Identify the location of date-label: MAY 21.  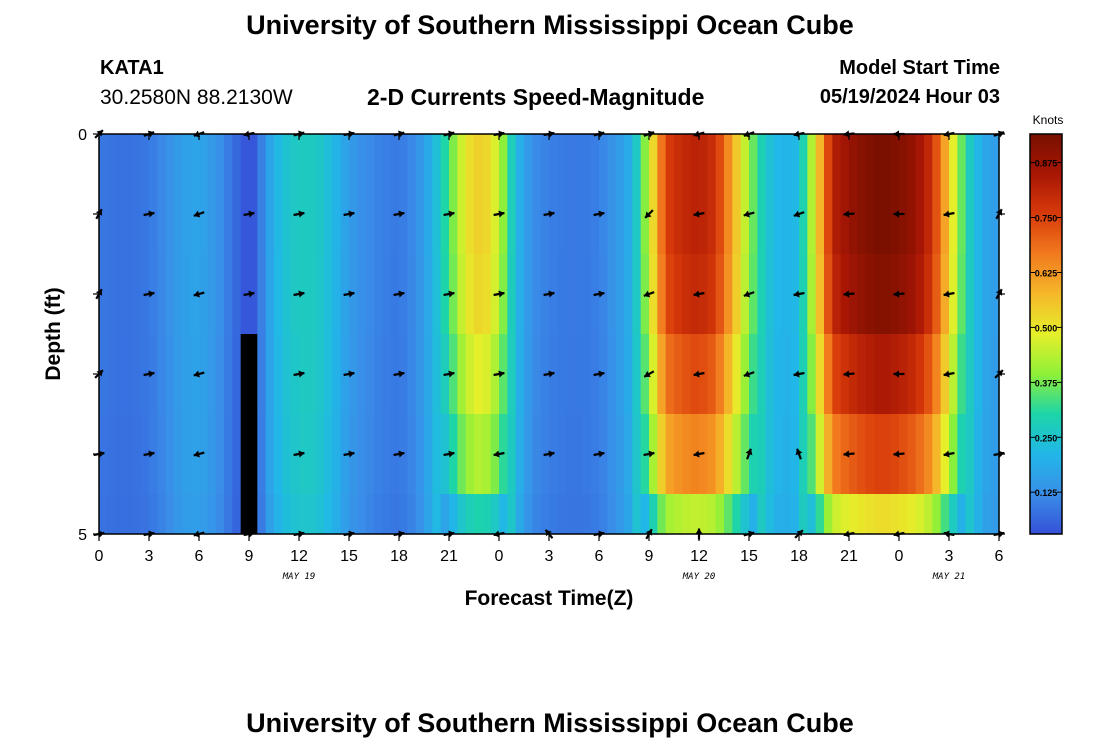
(949, 577).